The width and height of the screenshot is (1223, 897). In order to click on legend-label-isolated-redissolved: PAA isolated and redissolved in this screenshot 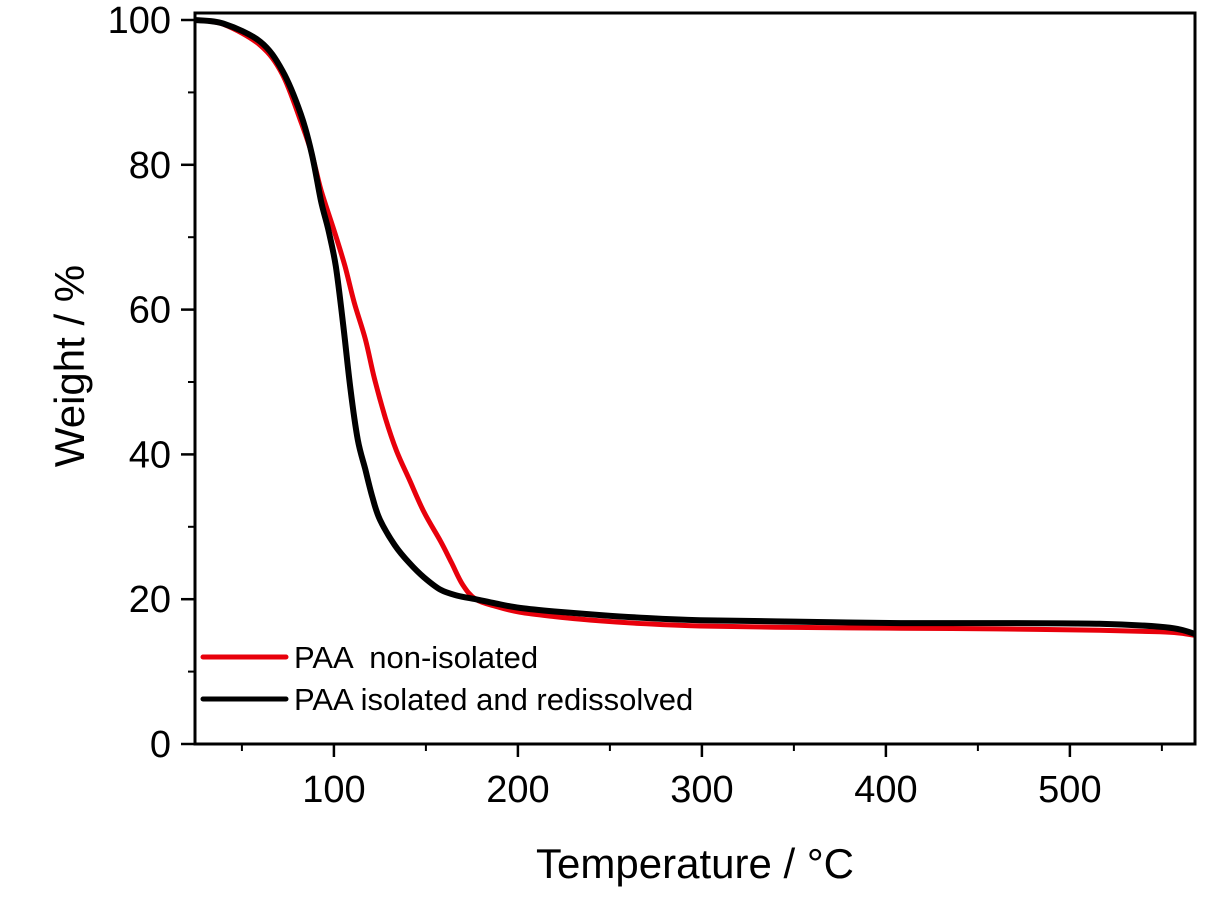, I will do `click(493, 699)`.